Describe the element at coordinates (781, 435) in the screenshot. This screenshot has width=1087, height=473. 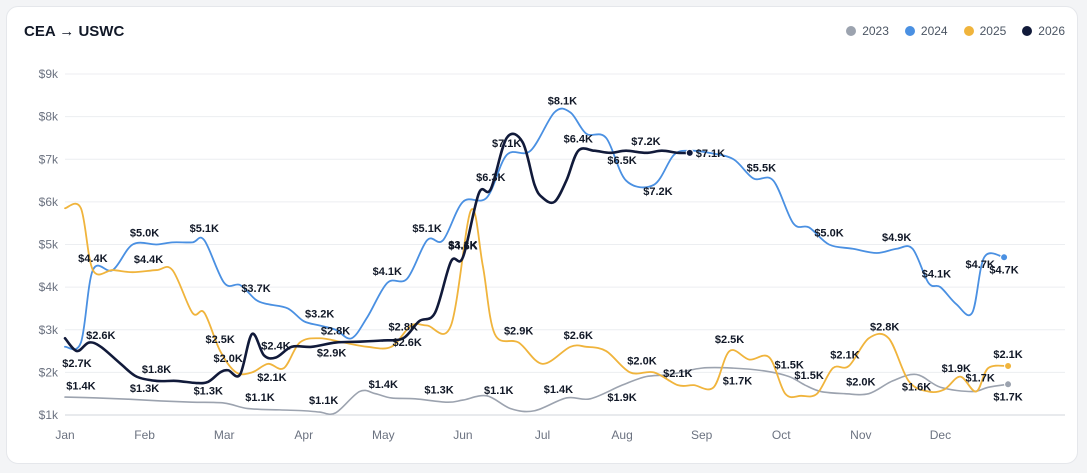
I see `x-tick-label: Oct` at that location.